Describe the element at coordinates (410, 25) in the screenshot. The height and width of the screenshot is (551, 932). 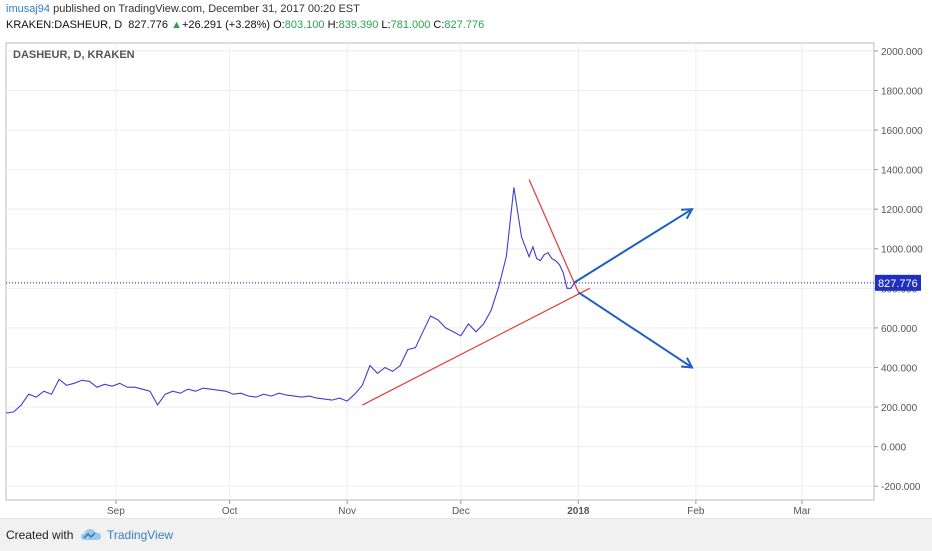
I see `low-value: 781.000` at that location.